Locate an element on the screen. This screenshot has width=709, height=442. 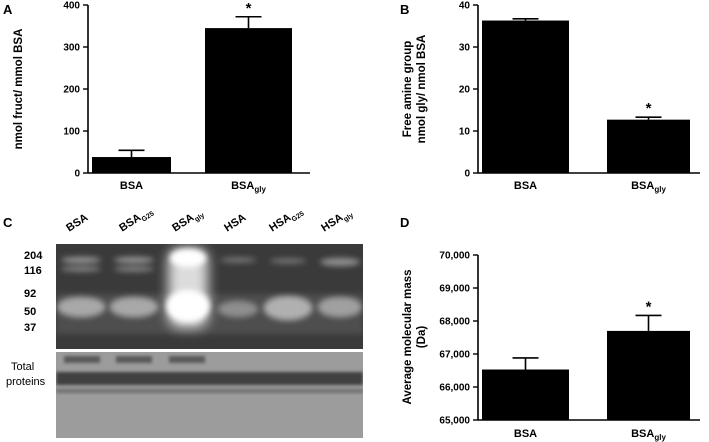
significance-star-a: * is located at coordinates (249, 8).